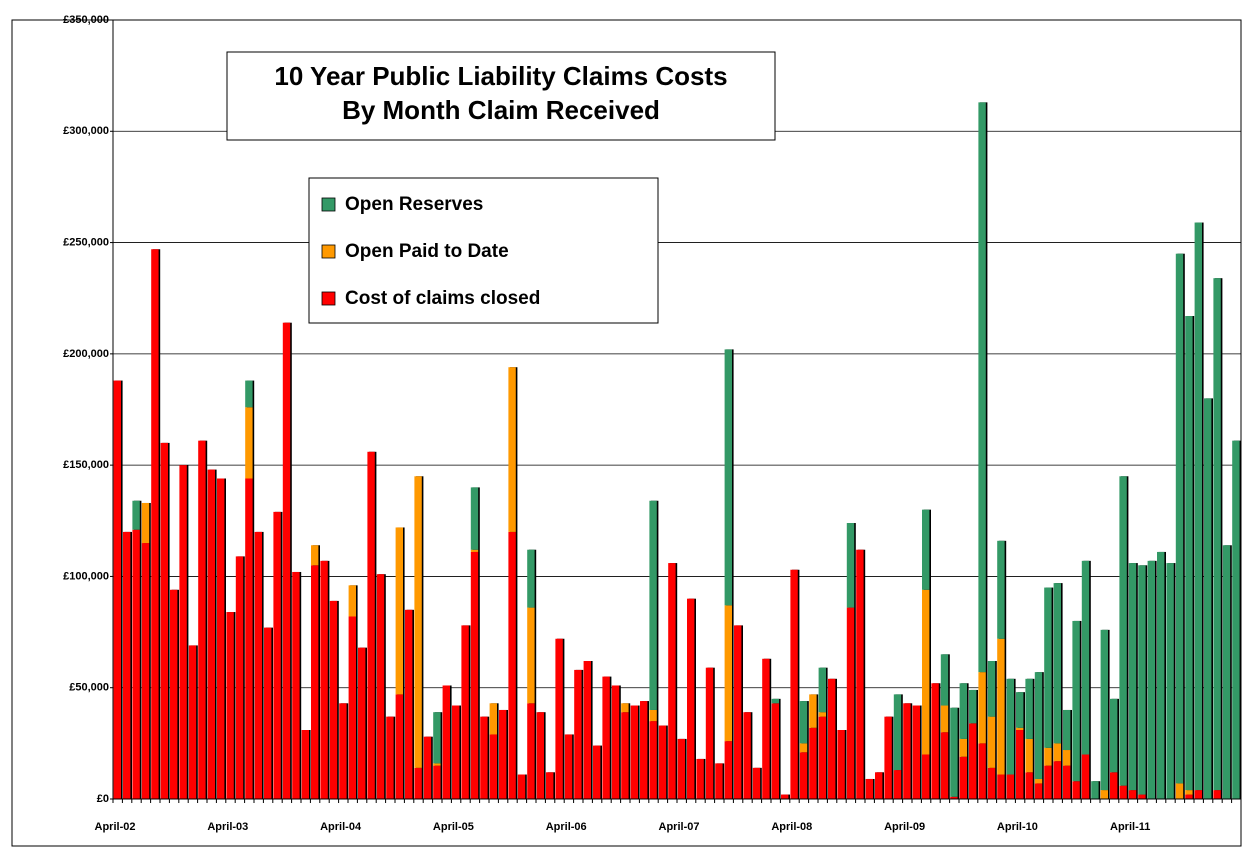  Describe the element at coordinates (86, 465) in the screenshot. I see `y-tick-label: £150,000` at that location.